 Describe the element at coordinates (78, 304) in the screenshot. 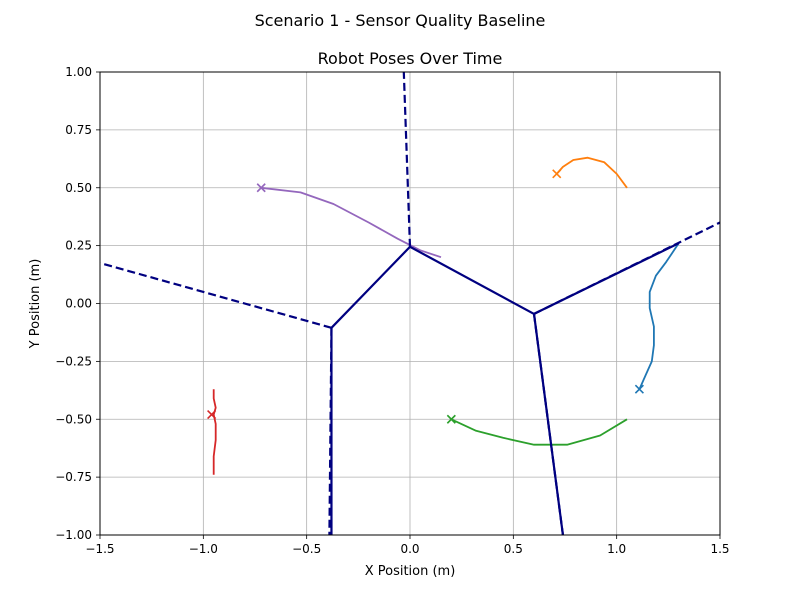

I see `y-tick-label: 0.00` at that location.